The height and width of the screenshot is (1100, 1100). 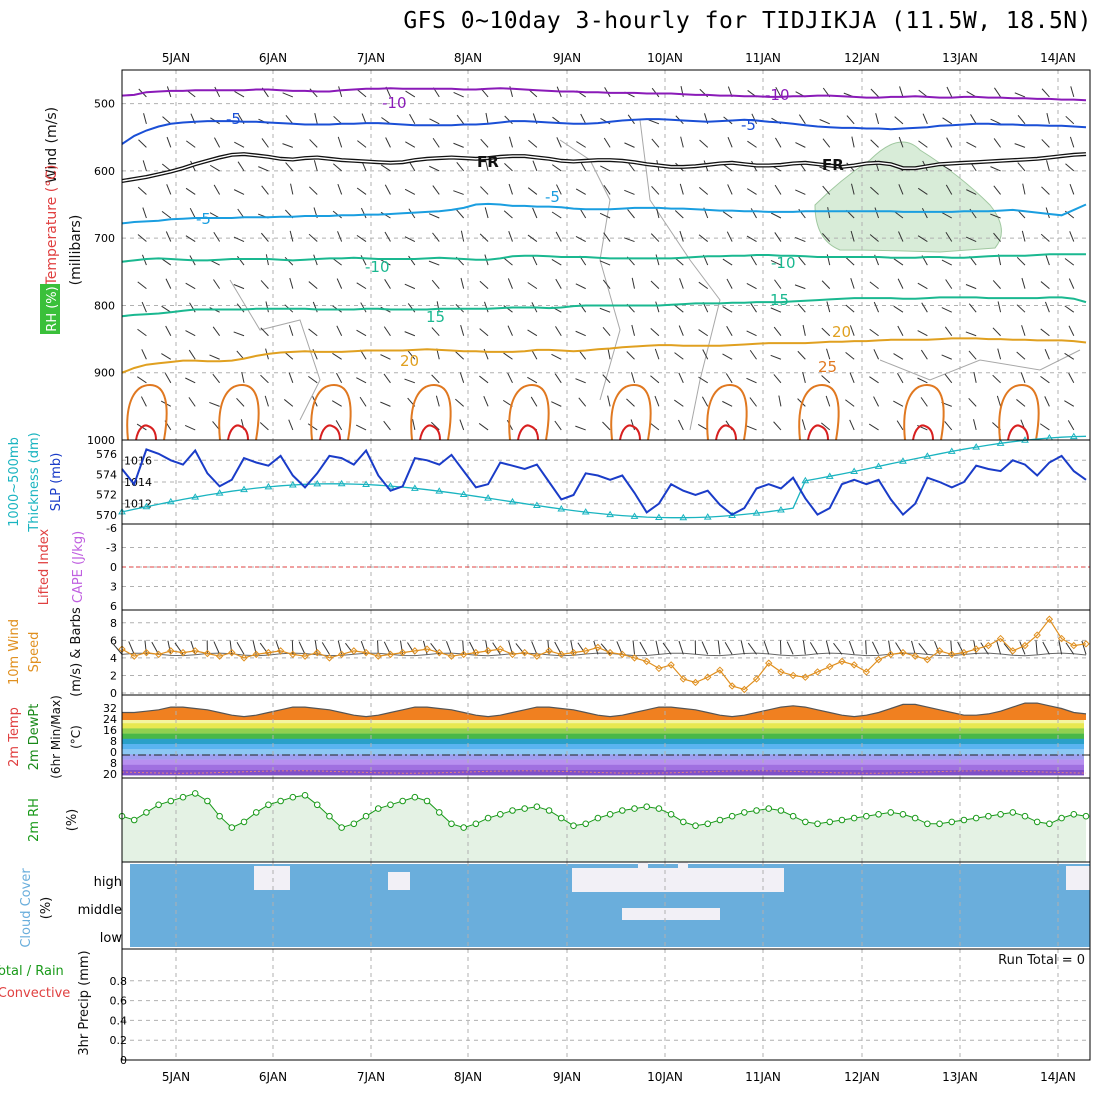 What do you see at coordinates (46, 908) in the screenshot?
I see `ylabel-cloud-unit: (%)` at bounding box center [46, 908].